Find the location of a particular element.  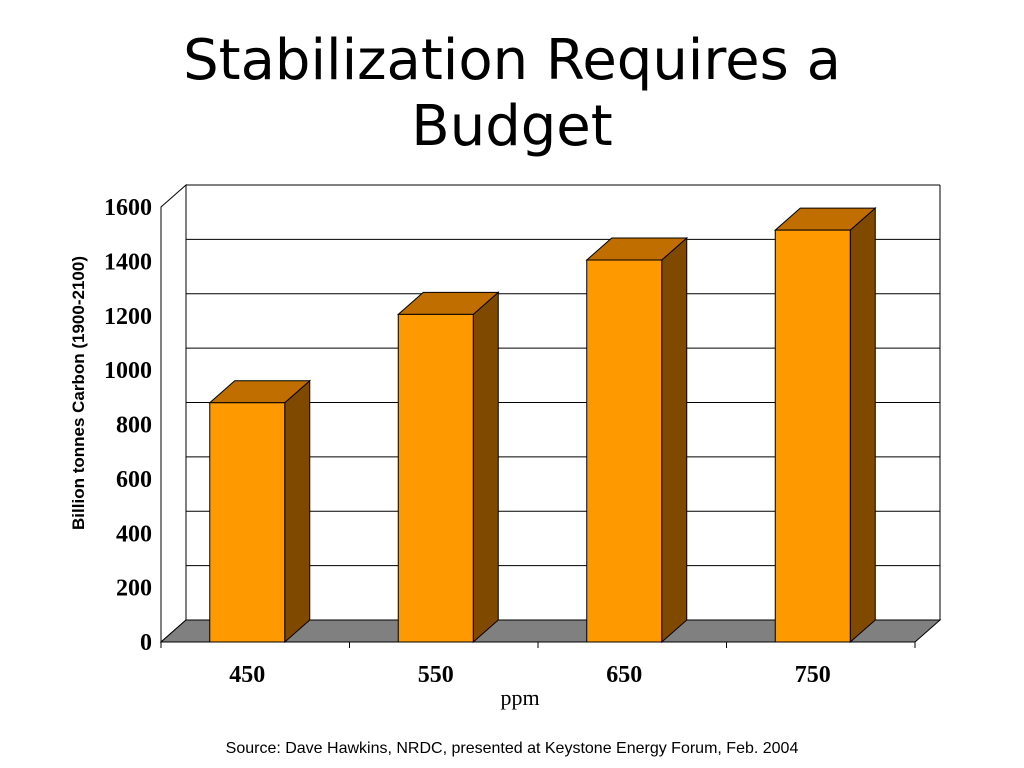

y-tick-label: 1600 is located at coordinates (128, 208).